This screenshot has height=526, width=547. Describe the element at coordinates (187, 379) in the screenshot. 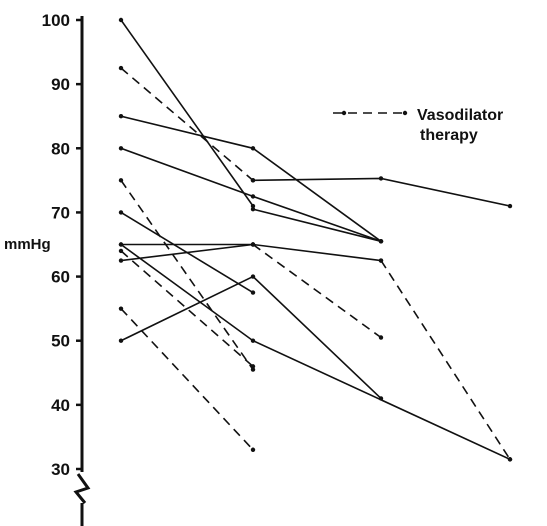

I see `series-line-14-dashed` at that location.